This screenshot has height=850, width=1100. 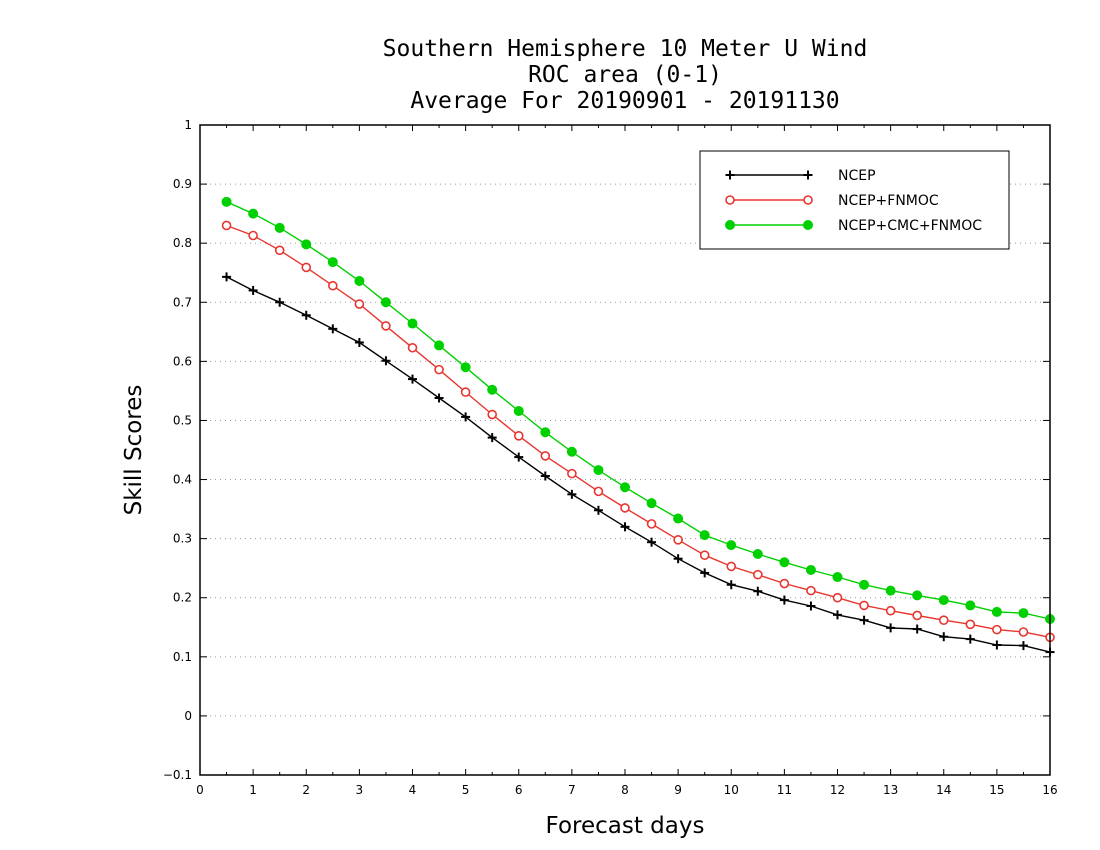 What do you see at coordinates (857, 176) in the screenshot?
I see `legend-label: NCEP` at bounding box center [857, 176].